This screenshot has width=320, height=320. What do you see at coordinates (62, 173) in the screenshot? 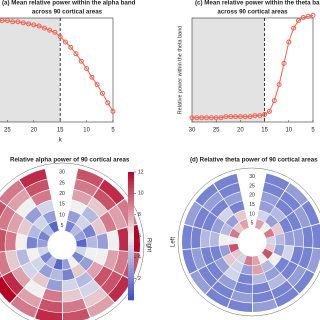
I see `ring-label: 30` at bounding box center [62, 173].